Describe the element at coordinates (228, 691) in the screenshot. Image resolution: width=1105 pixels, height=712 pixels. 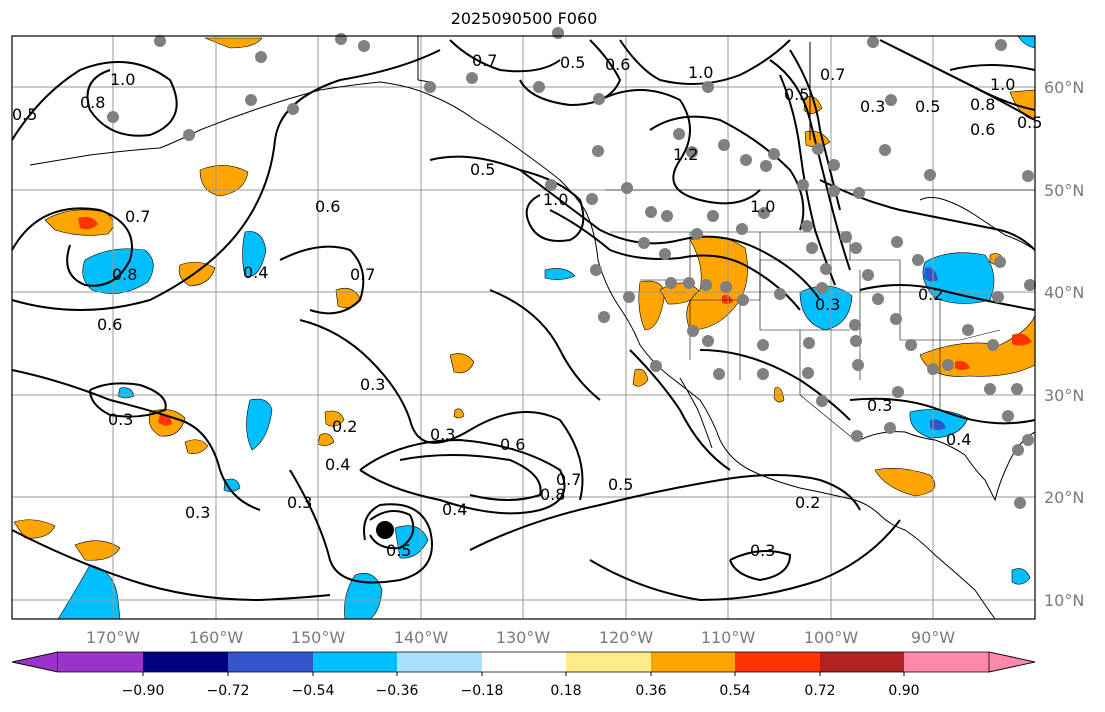
I see `colorbar-tick-label: −0.72` at that location.